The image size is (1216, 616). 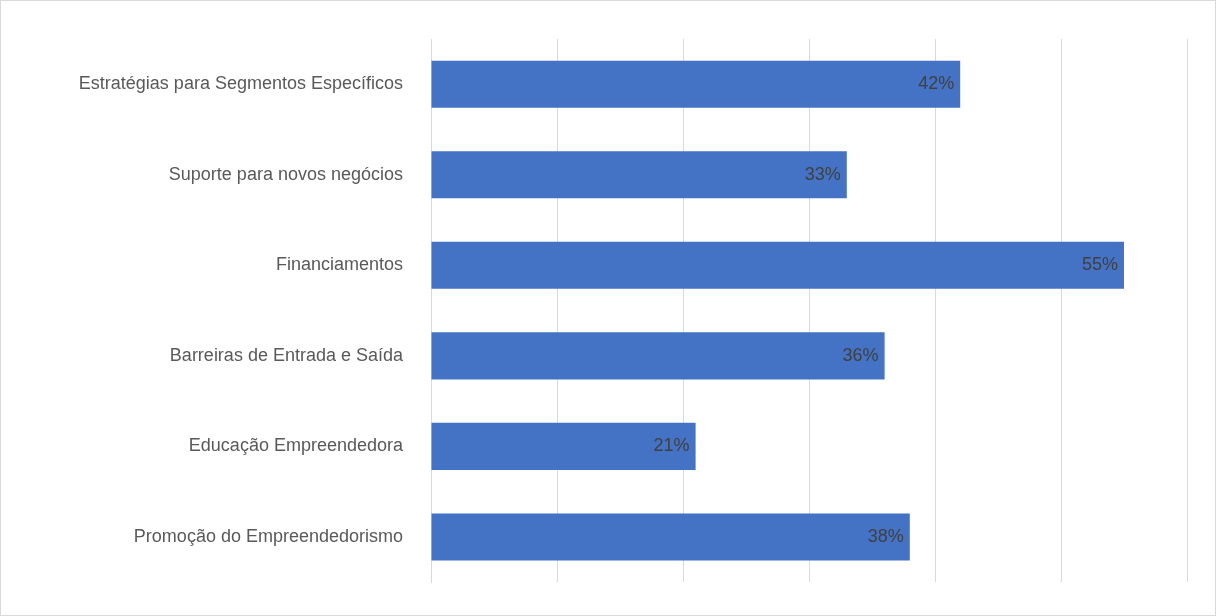 What do you see at coordinates (286, 354) in the screenshot?
I see `y-tick-label: Barreiras de Entrada e Saída` at bounding box center [286, 354].